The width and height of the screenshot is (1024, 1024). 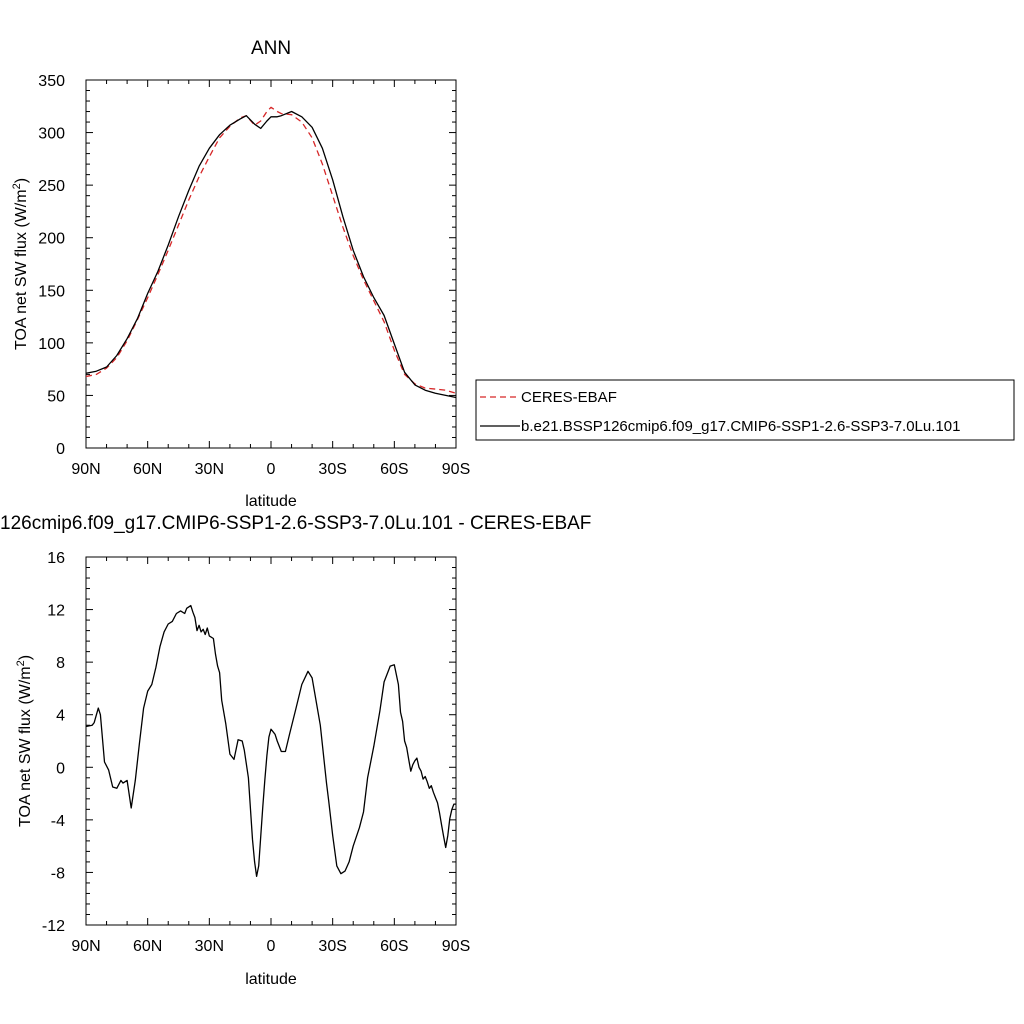 What do you see at coordinates (51, 134) in the screenshot?
I see `y-tick-label: 300` at bounding box center [51, 134].